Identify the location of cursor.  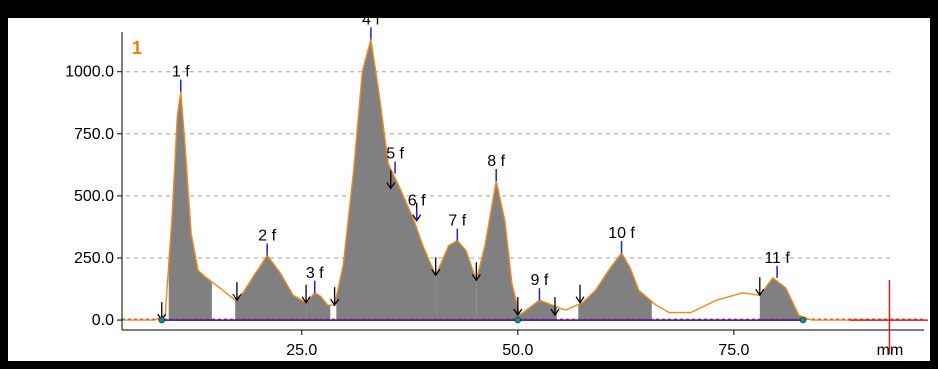
(888, 317).